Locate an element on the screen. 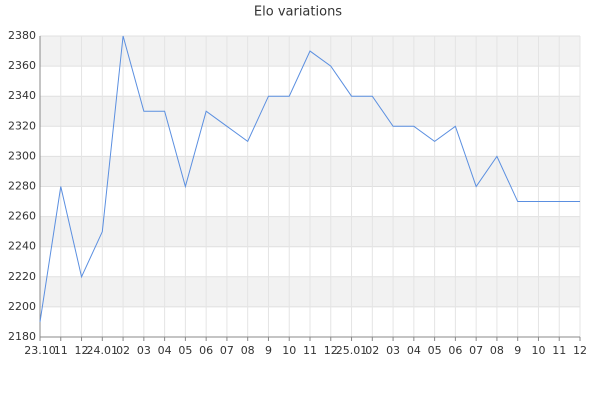 This screenshot has width=600, height=404. y-tick-label: 2300 is located at coordinates (22, 155).